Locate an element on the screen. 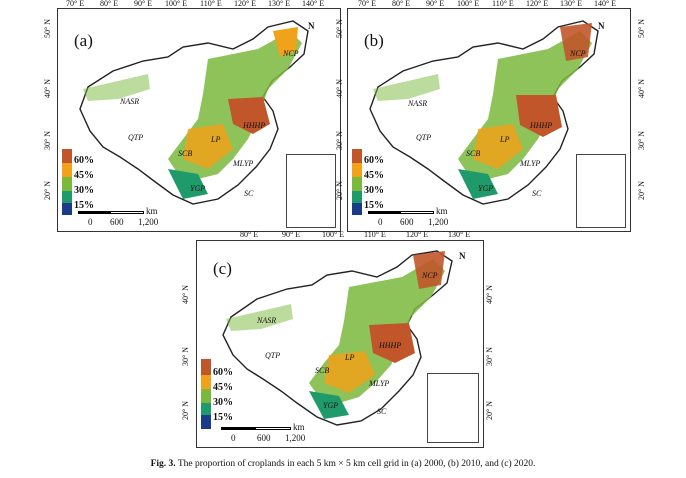 This screenshot has width=686, height=478. panel-letter-c: (c) is located at coordinates (222, 268).